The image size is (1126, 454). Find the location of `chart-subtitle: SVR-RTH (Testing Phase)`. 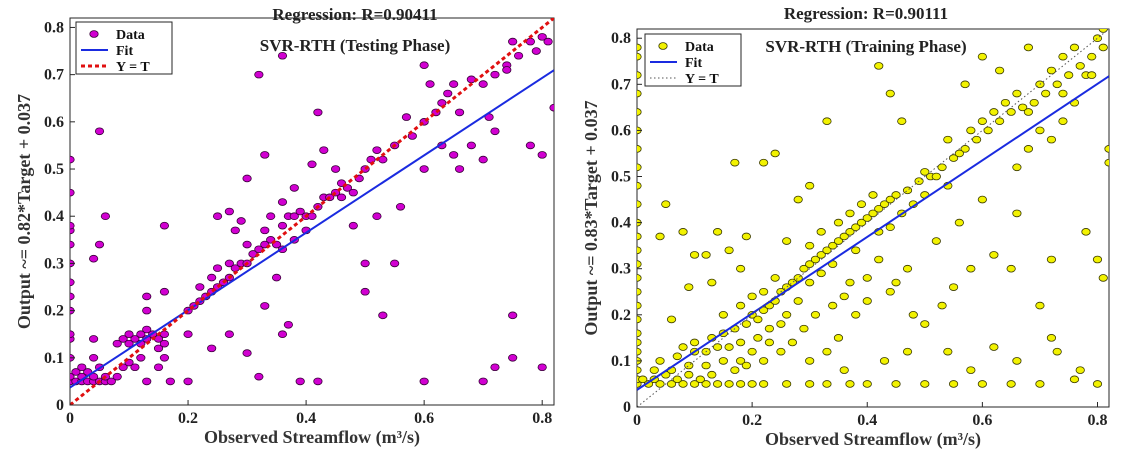

chart-subtitle: SVR-RTH (Testing Phase) is located at coordinates (355, 45).